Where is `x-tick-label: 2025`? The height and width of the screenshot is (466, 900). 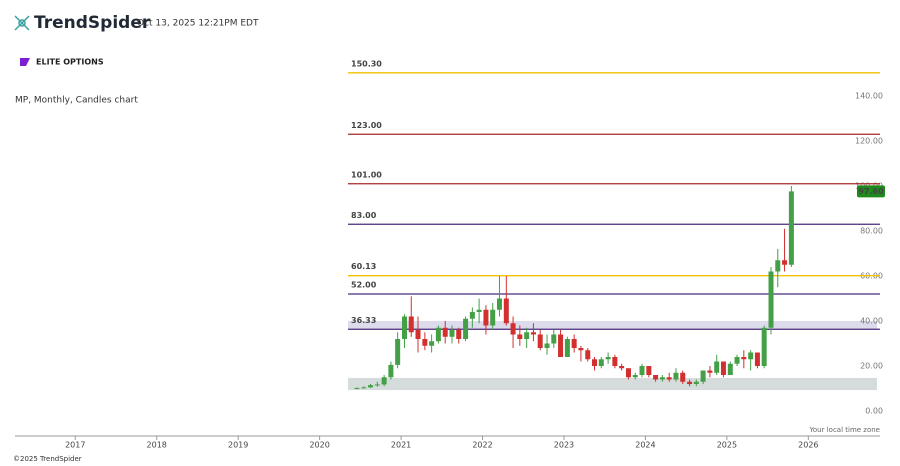 x-tick-label: 2025 is located at coordinates (727, 445).